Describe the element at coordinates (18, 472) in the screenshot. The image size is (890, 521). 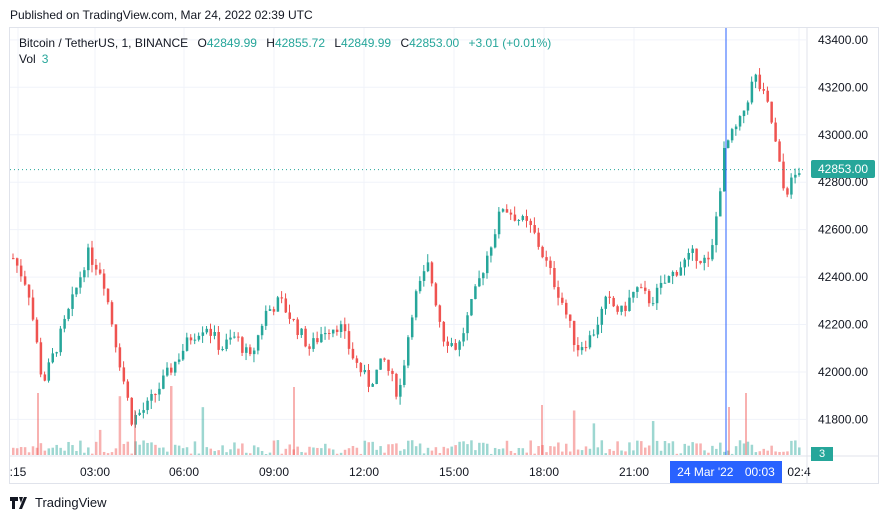
I see `x-tick-label: :15` at that location.